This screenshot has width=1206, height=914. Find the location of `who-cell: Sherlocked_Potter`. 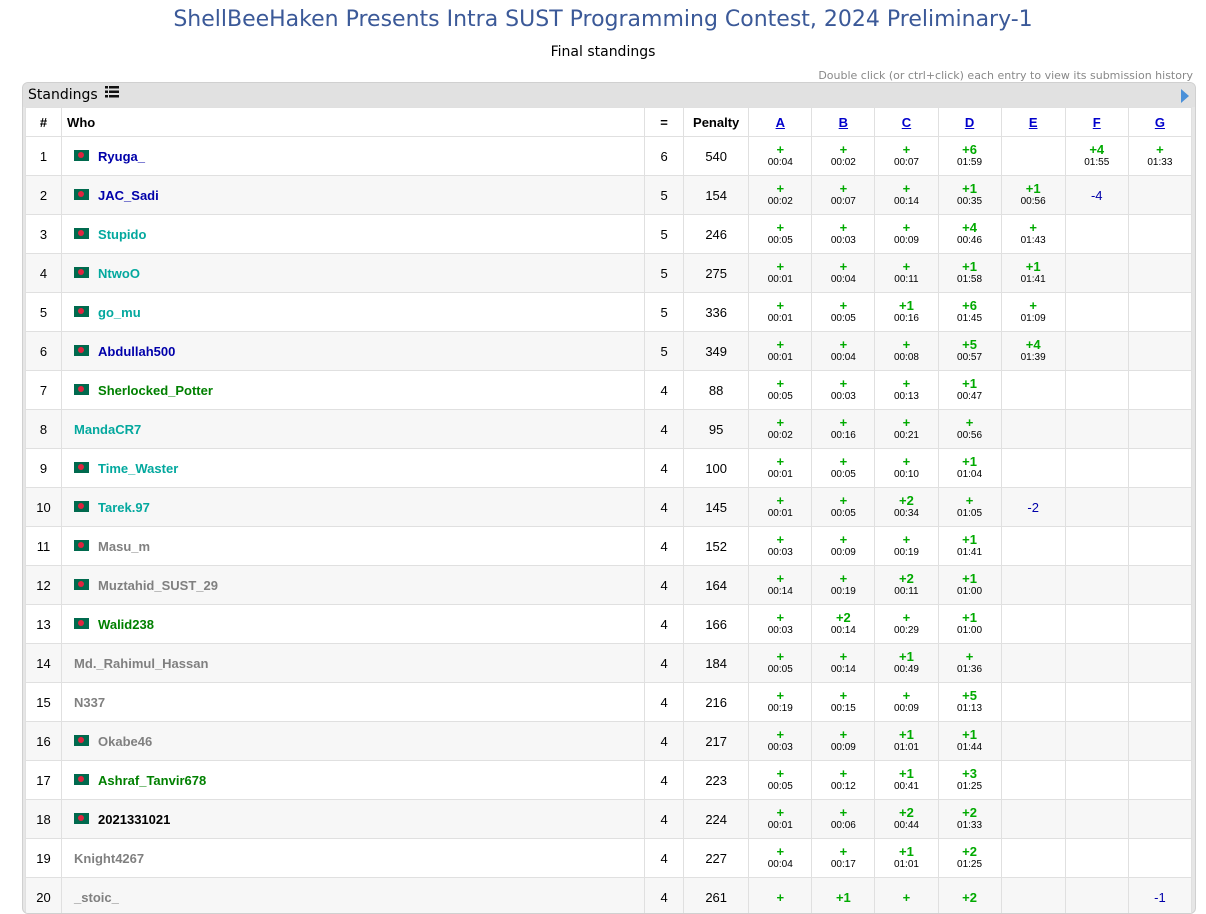

who-cell: Sherlocked_Potter is located at coordinates (353, 390).